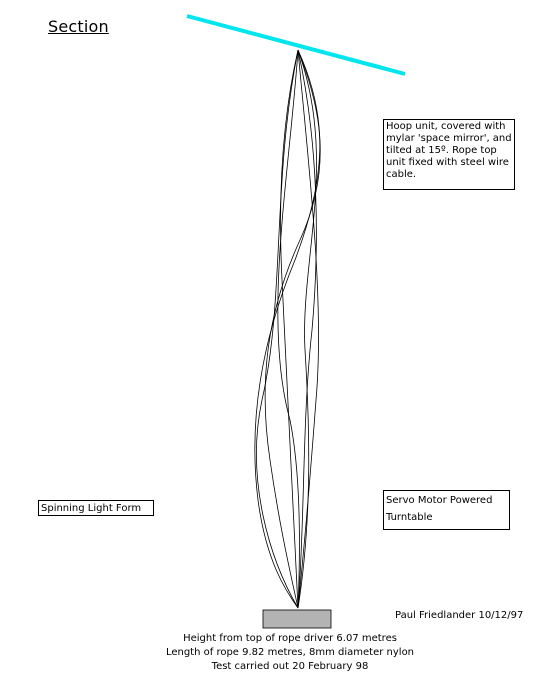 The image size is (559, 690). I want to click on spinning-light-form-label: Spinning Light Form, so click(96, 508).